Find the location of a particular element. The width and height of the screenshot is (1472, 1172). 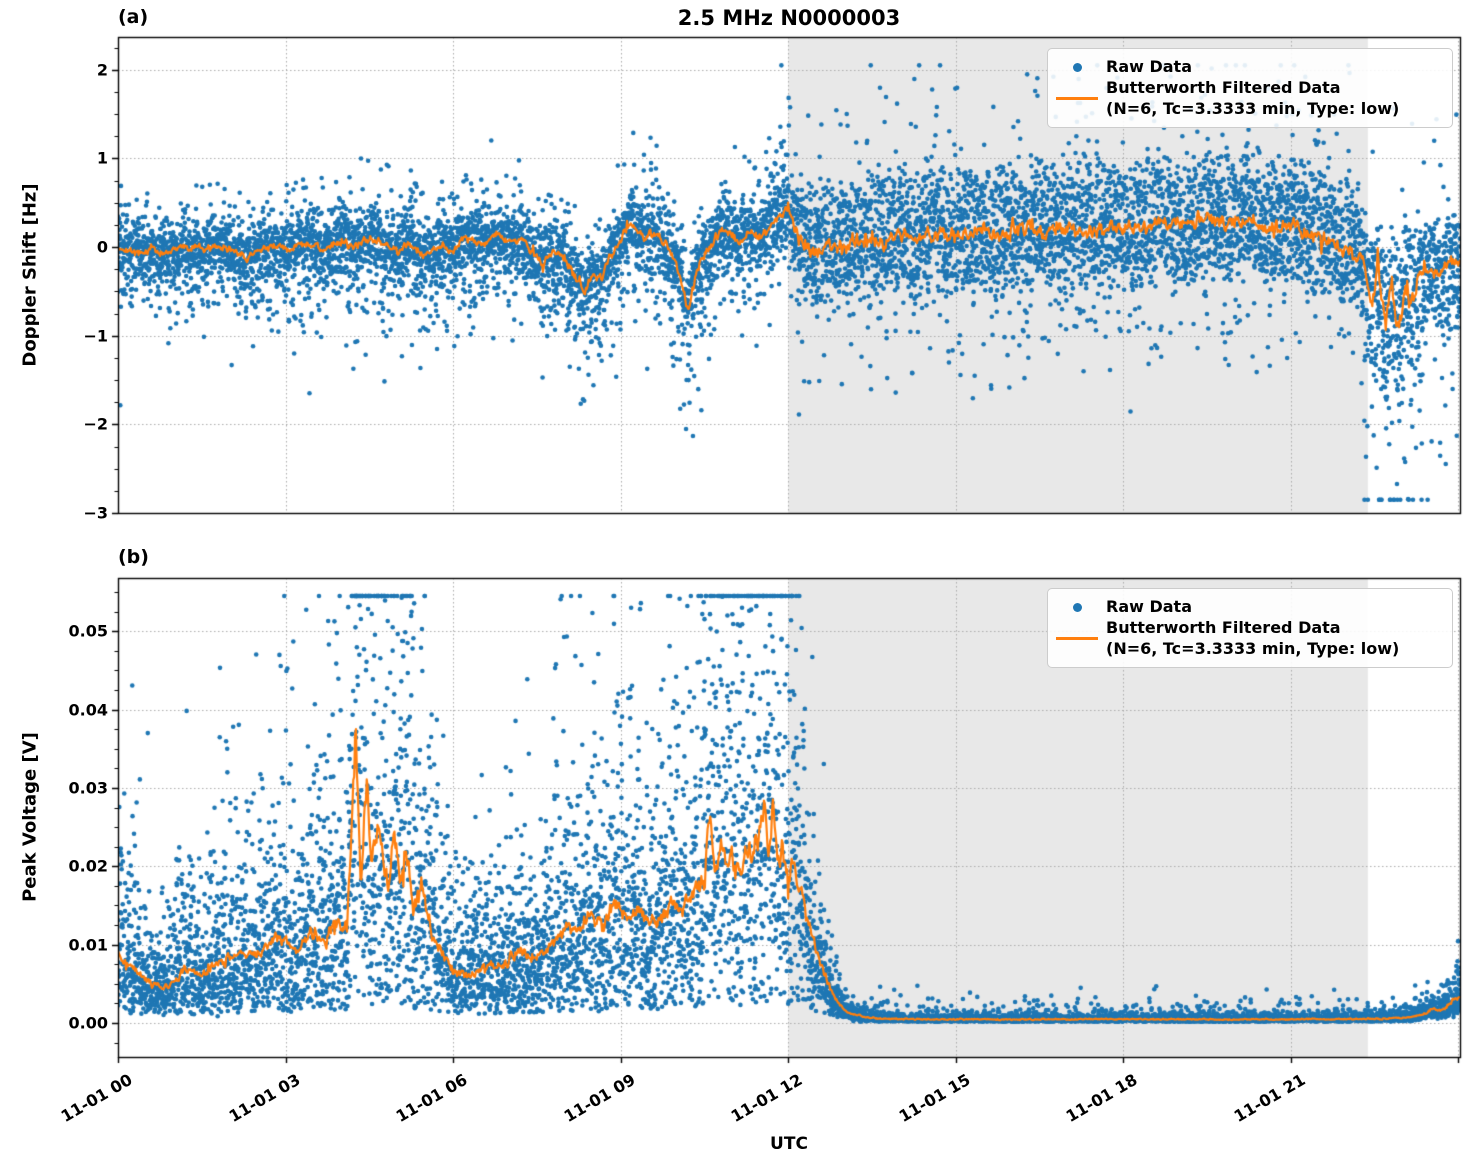

y-tick-label: 0.00 is located at coordinates (88, 1023).